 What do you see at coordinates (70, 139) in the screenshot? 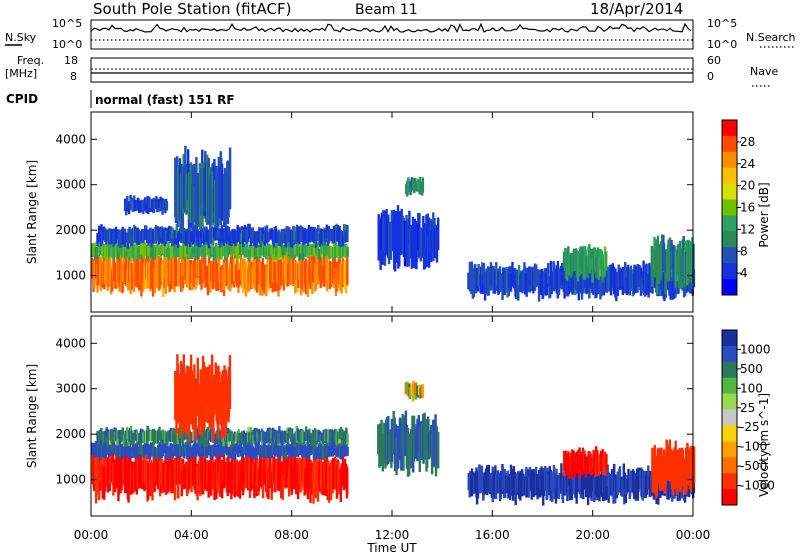
I see `y-tick-label-3: 4000` at bounding box center [70, 139].